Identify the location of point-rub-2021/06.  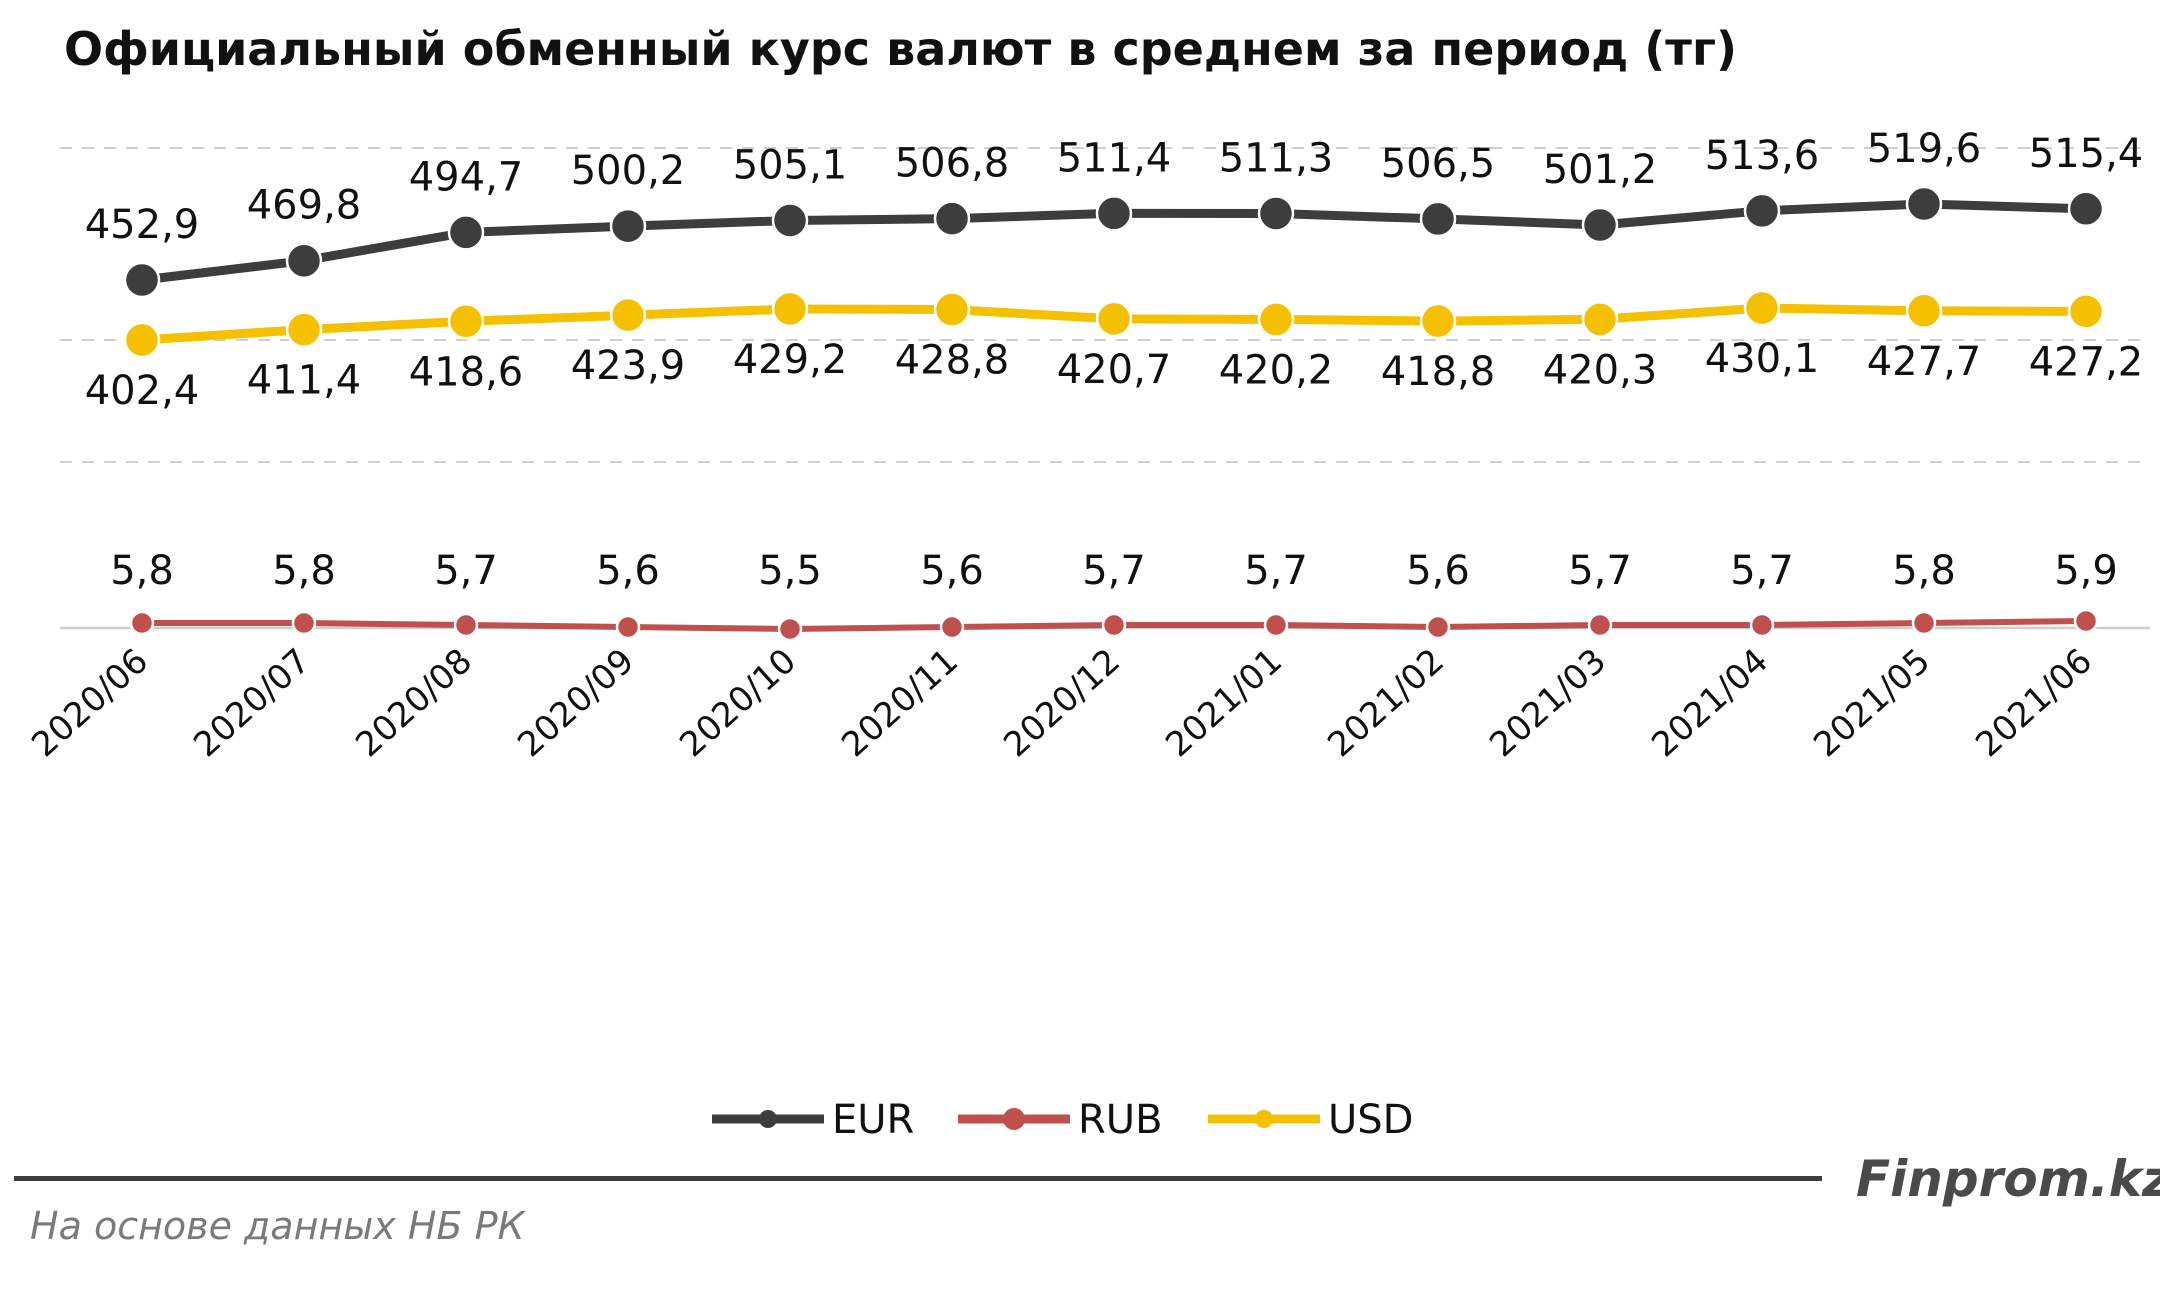
(2086, 621).